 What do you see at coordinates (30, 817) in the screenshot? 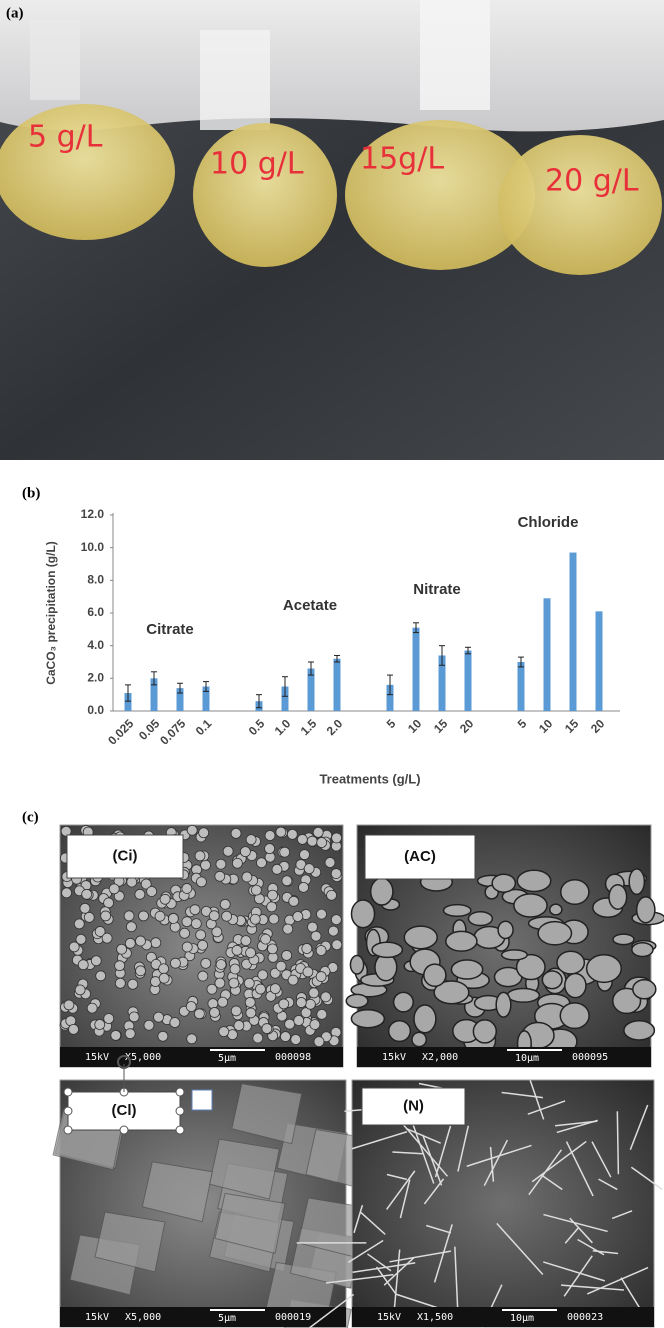
I see `panel-label: (c)` at bounding box center [30, 817].